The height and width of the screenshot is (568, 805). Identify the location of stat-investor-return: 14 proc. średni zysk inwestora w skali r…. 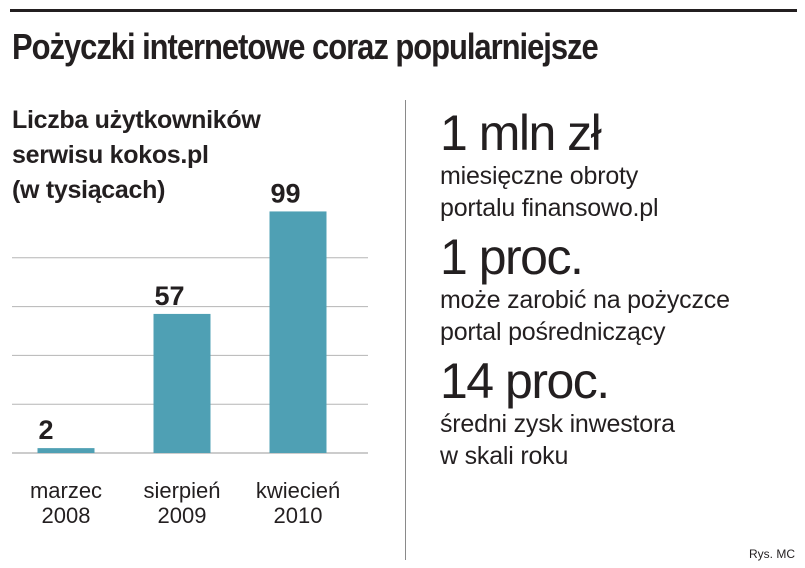
(620, 413).